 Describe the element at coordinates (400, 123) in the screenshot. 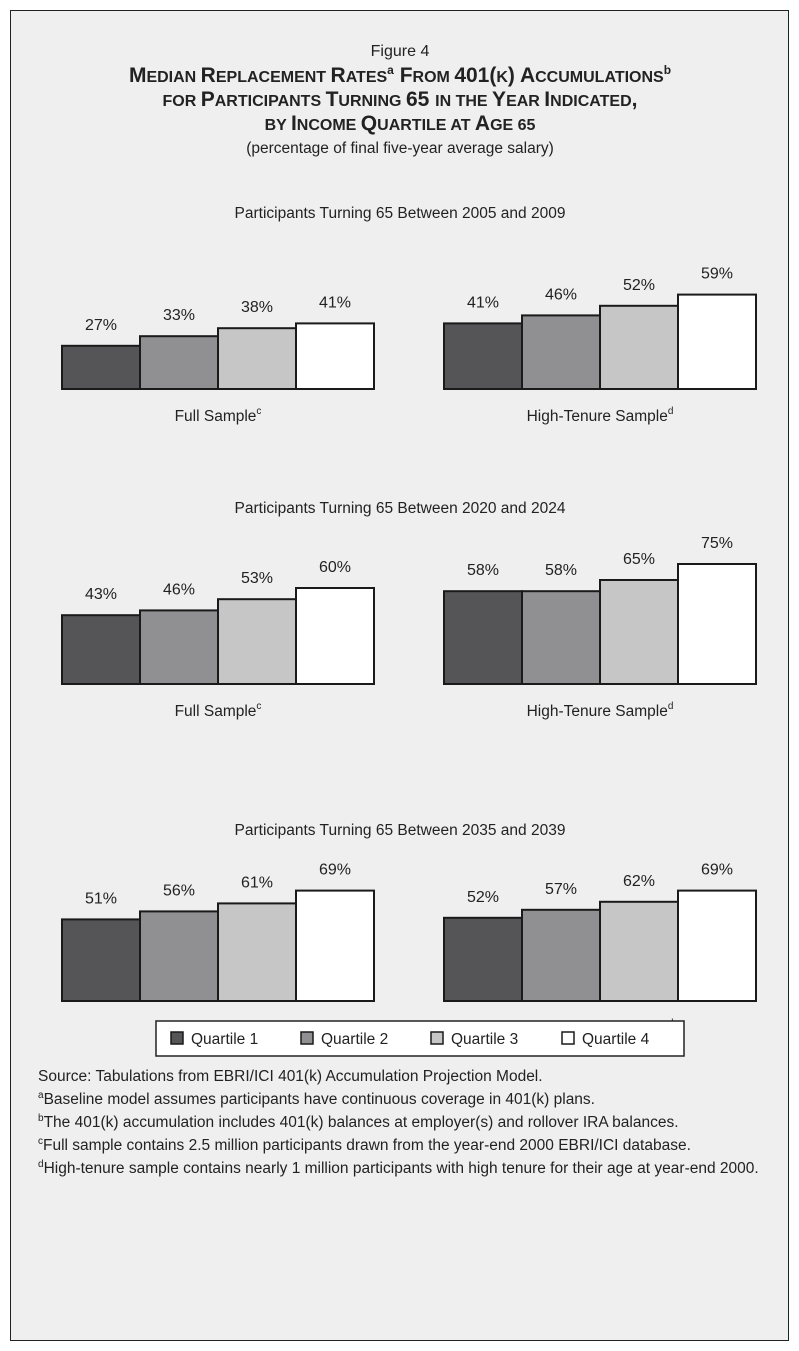

I see `title-line-3: BY INCOME QUARTILE AT AGE 65` at that location.